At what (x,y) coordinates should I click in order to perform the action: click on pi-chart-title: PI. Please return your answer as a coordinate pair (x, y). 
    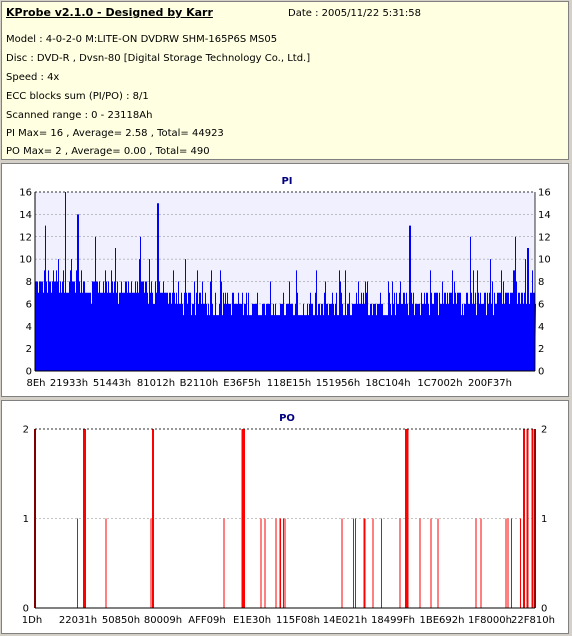
    Looking at the image, I should click on (286, 181).